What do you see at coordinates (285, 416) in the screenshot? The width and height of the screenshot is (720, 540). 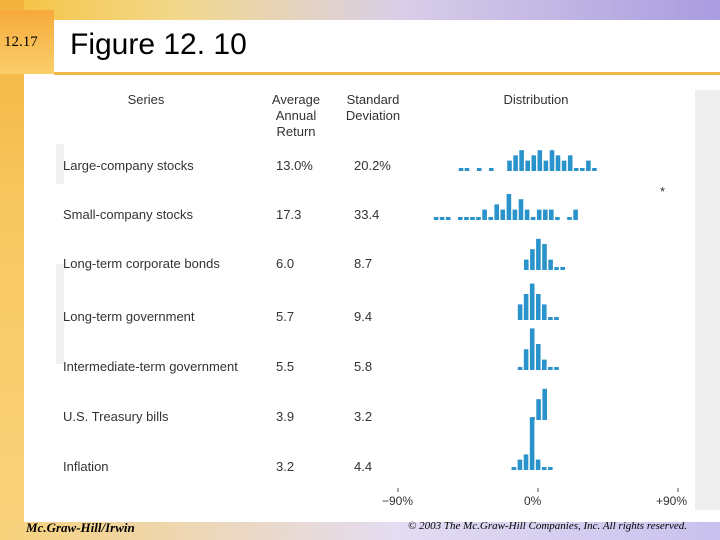 I see `row-average-return: 3.9` at bounding box center [285, 416].